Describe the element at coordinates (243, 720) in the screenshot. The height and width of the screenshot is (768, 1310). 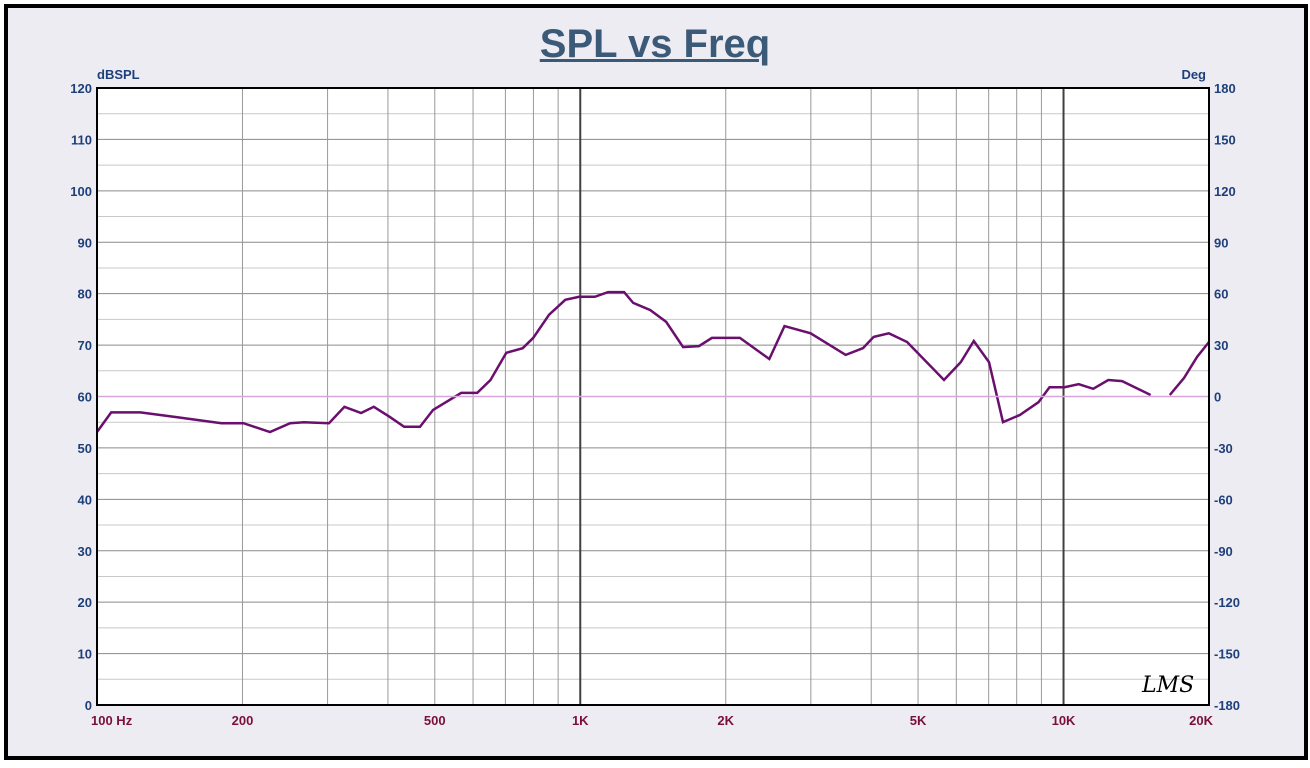
I see `x-tick-label: 200` at that location.